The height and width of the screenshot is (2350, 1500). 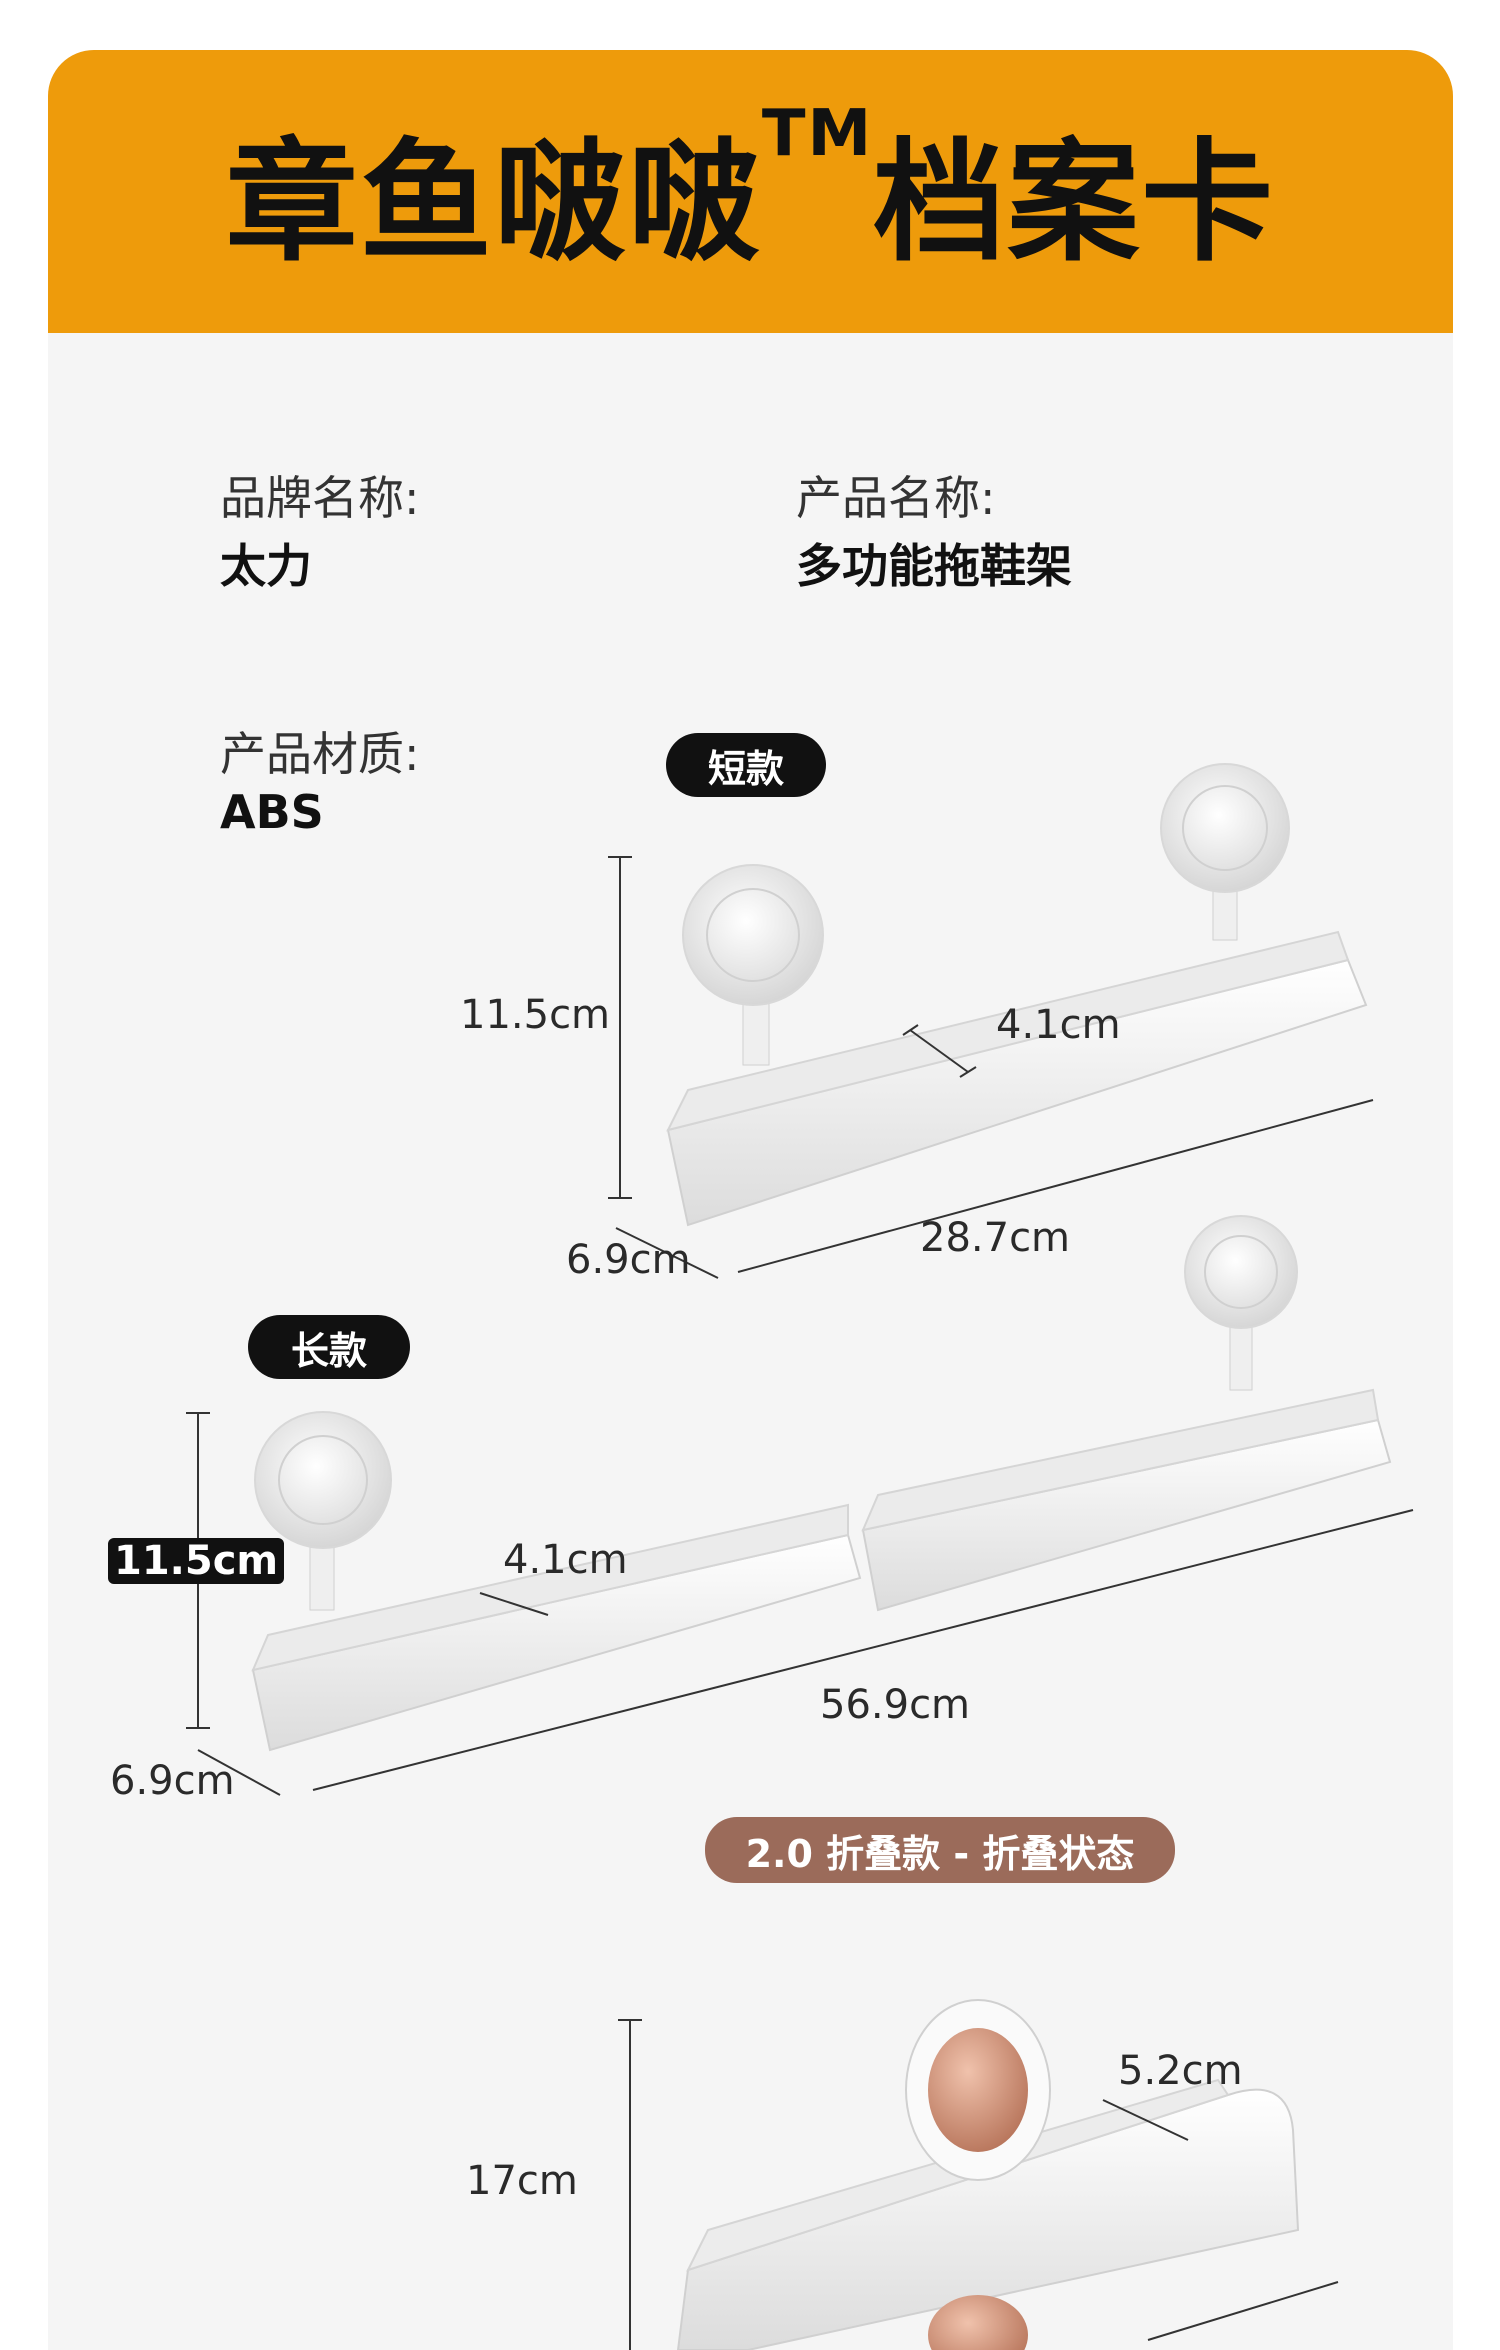 What do you see at coordinates (750, 188) in the screenshot?
I see `card-title: 章鱼啵啵 TM 档案卡` at bounding box center [750, 188].